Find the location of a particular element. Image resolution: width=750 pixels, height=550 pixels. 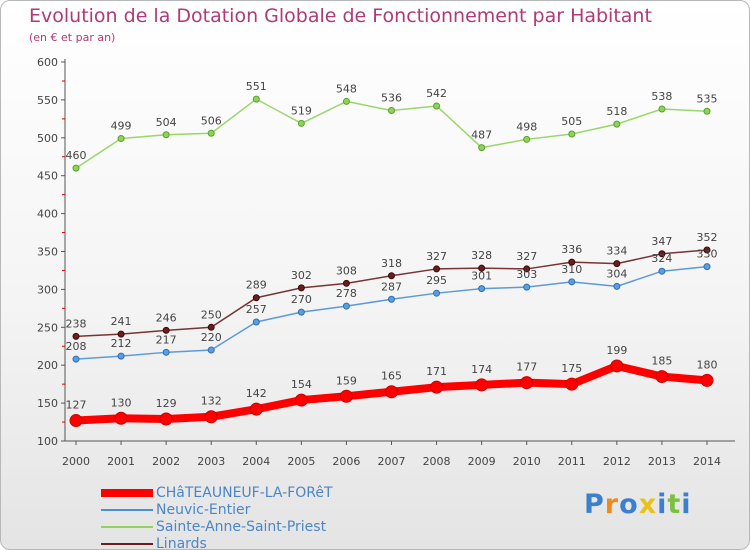

x-tick-label: 2007 is located at coordinates (392, 461).